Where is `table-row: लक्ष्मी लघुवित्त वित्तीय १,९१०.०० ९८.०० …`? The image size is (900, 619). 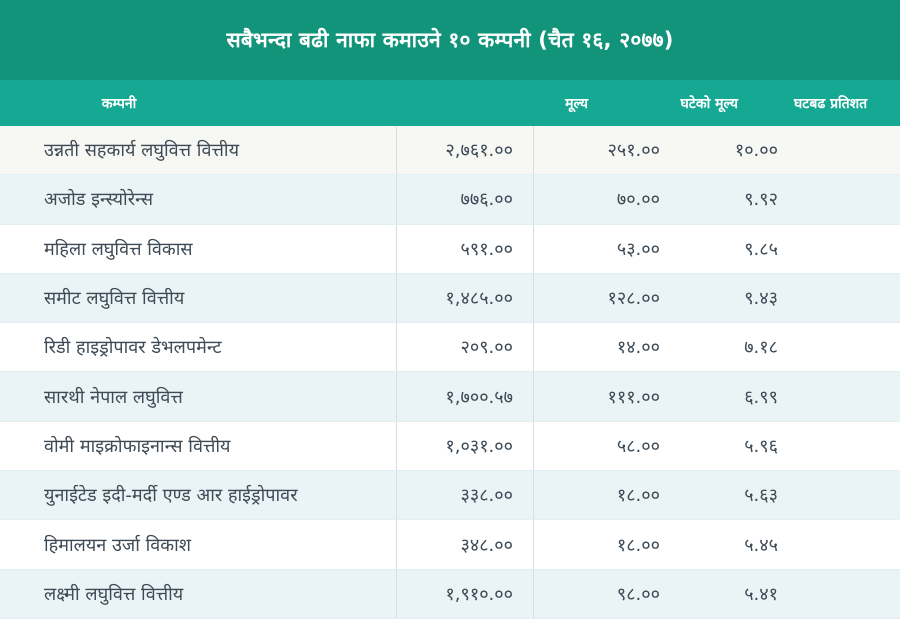
table-row: लक्ष्मी लघुवित्त वित्तीय १,९१०.०० ९८.०० … is located at coordinates (450, 594).